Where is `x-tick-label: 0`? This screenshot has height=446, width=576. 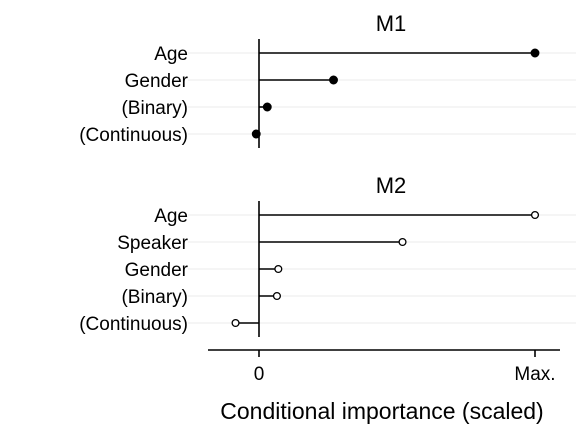
x-tick-label: 0 is located at coordinates (259, 374).